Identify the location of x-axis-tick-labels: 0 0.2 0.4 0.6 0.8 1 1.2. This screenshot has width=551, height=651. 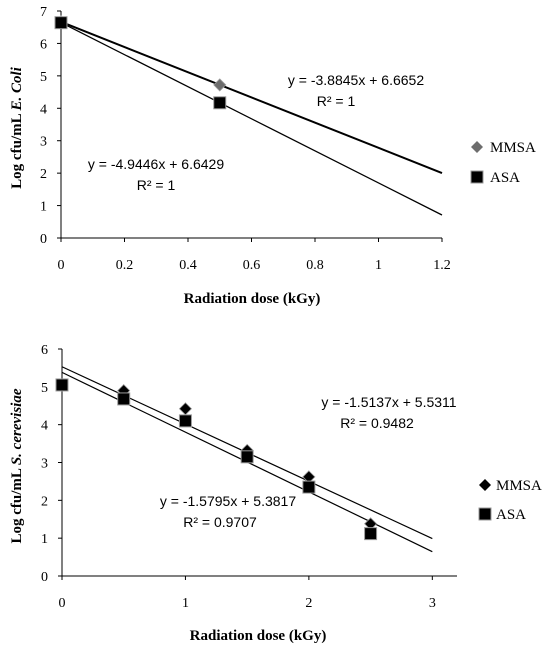
(254, 265).